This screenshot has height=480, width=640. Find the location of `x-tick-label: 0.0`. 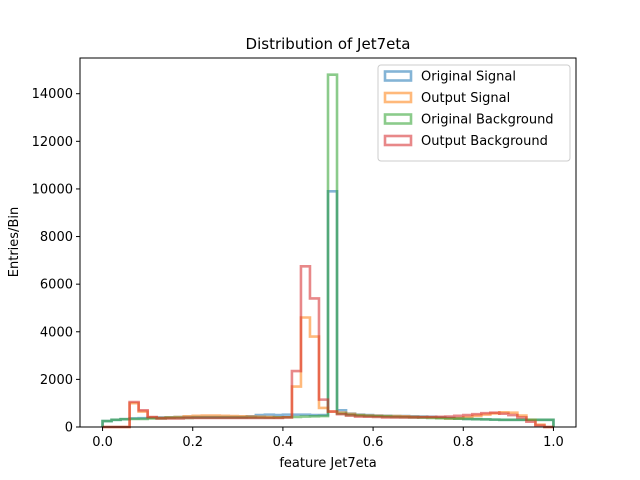

x-tick-label: 0.0 is located at coordinates (102, 442).